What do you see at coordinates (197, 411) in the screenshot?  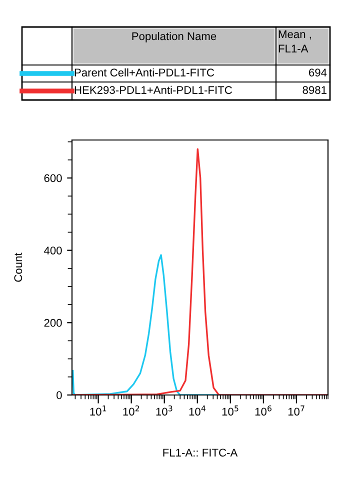 I see `x-tick-label: 10$^{4}$` at bounding box center [197, 411].